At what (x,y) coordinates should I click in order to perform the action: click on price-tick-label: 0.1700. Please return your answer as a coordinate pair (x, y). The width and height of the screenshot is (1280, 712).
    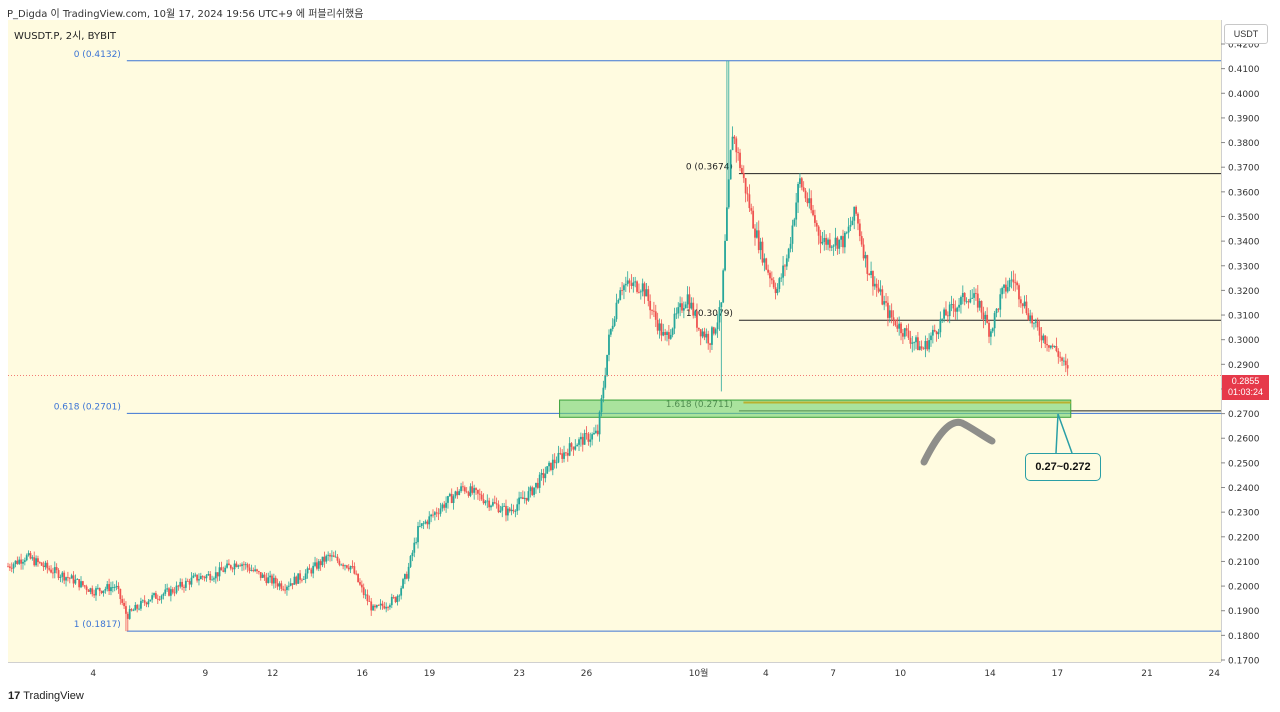
    Looking at the image, I should click on (1244, 662).